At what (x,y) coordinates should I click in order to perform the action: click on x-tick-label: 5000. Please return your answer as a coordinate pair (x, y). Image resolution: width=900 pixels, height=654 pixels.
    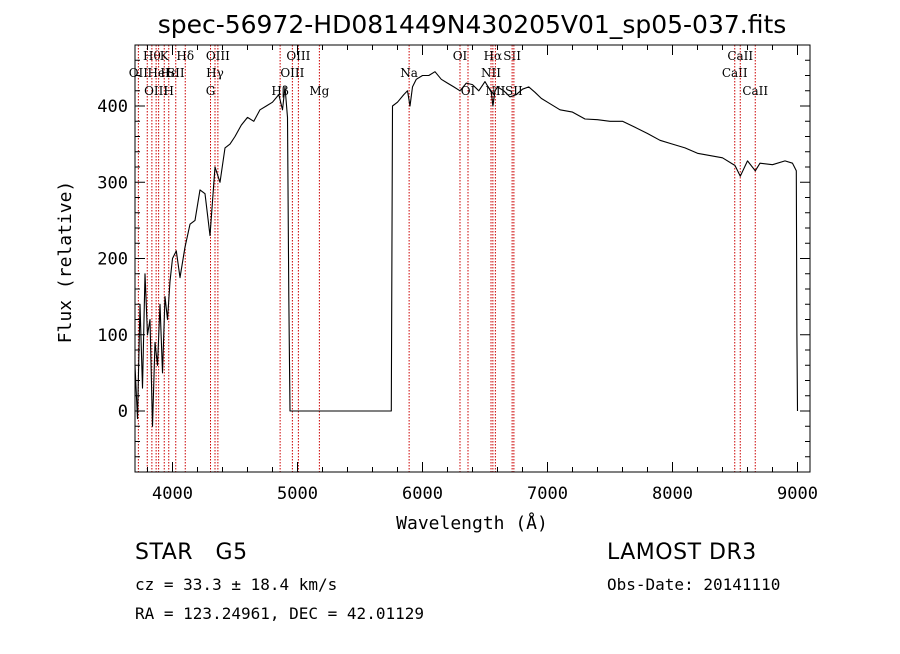
    Looking at the image, I should click on (297, 494).